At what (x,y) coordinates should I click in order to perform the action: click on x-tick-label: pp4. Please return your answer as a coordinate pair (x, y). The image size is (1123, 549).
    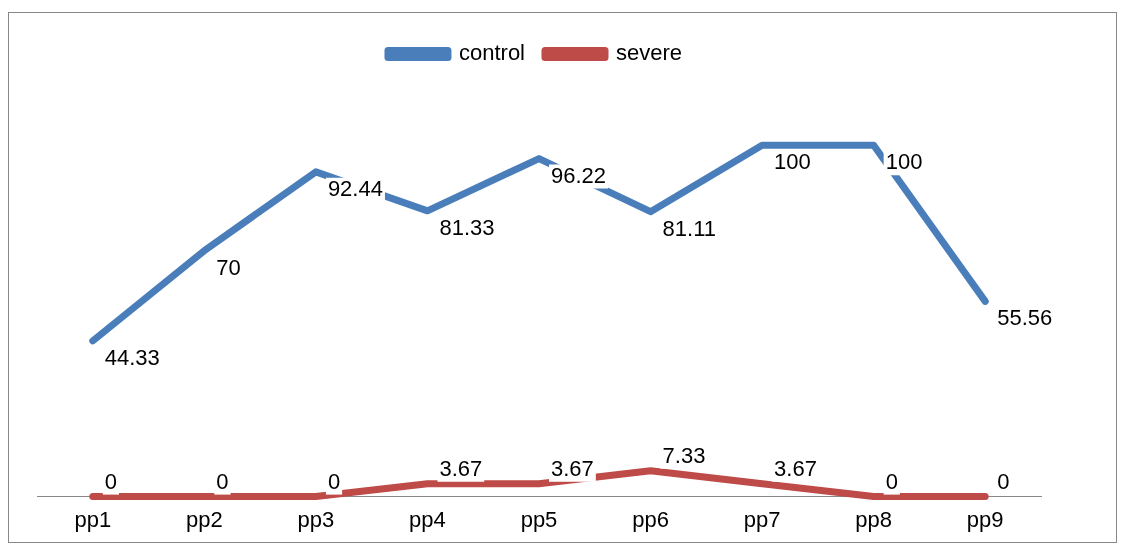
    Looking at the image, I should click on (427, 519).